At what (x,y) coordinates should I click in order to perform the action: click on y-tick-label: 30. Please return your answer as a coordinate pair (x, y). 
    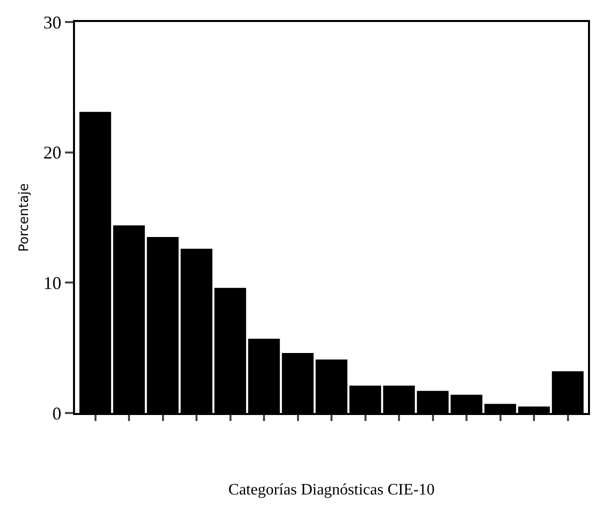
    Looking at the image, I should click on (52, 22).